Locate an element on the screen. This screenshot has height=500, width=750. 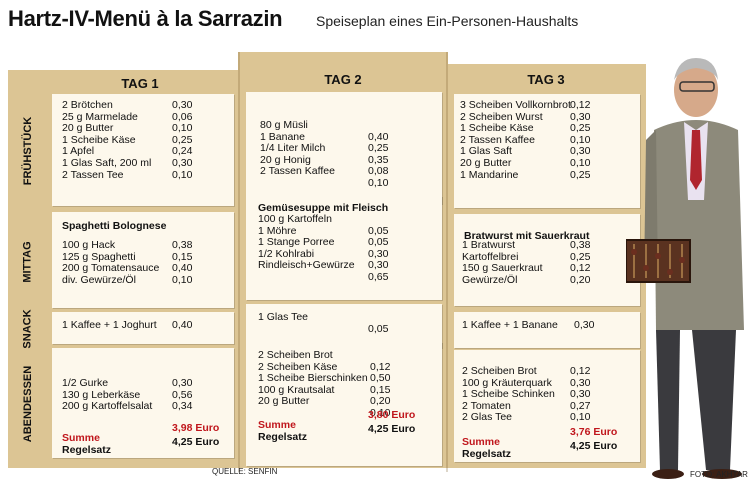
menu-item-name: 1 Scheibe Schinken is located at coordinates (508, 394).